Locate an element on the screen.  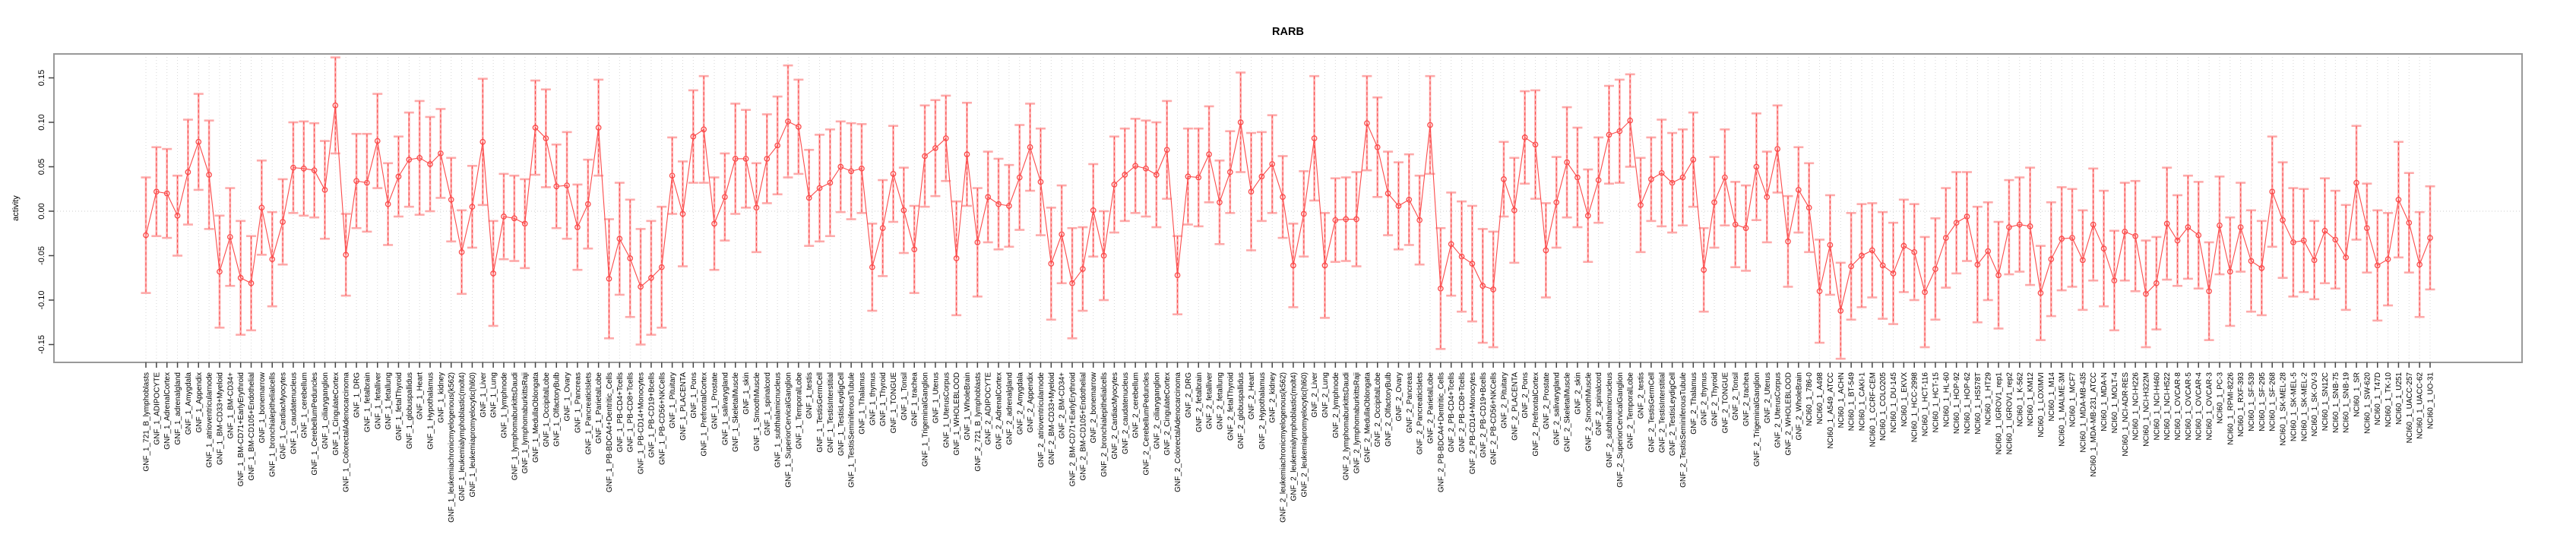
x-tick-label: GNF_2_atrioventricularnode is located at coordinates (1041, 420).